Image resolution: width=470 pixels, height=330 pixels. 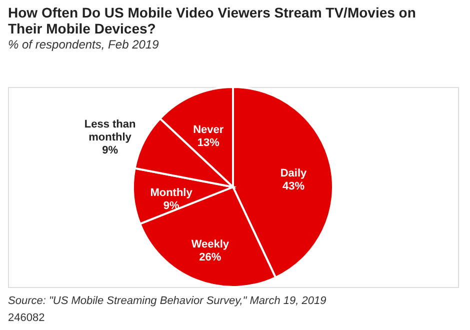 I want to click on chart-title: How Often Do US Mobile Video Viewers Stream TV/Movies on Their Mobile Devices?, so click(x=212, y=20).